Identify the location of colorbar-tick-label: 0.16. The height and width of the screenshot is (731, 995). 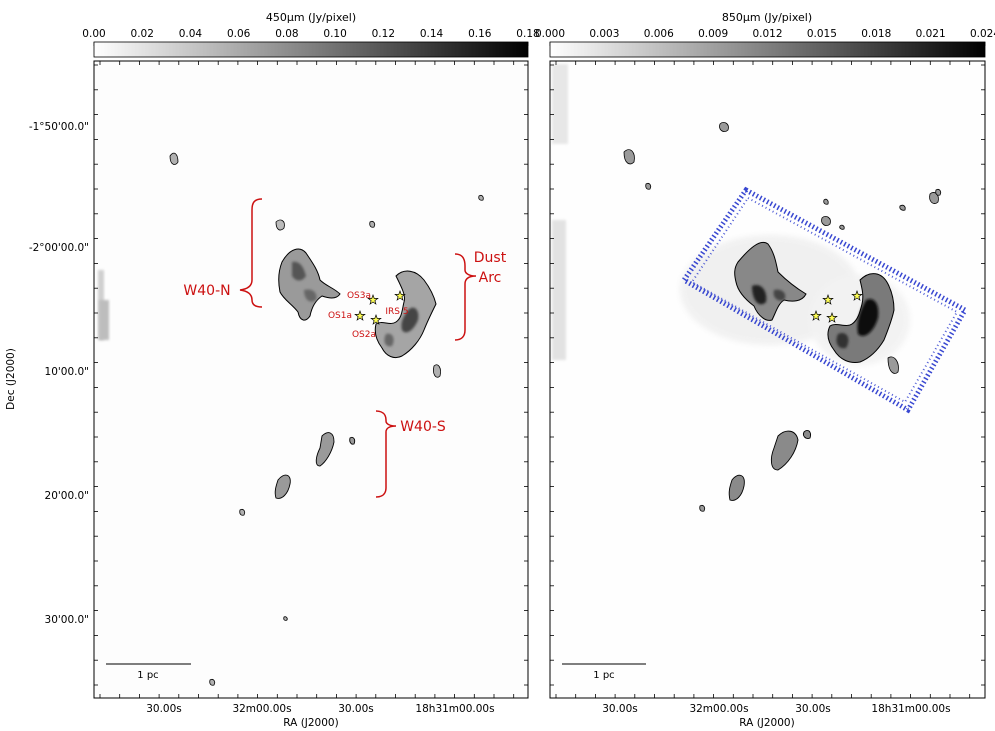
(480, 34).